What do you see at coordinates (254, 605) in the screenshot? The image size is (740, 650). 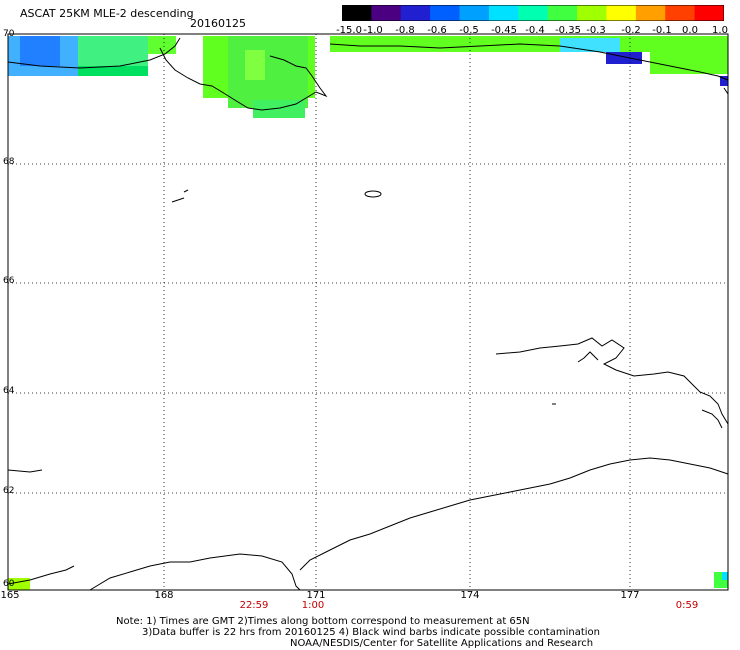 I see `pass-time: 22:59` at bounding box center [254, 605].